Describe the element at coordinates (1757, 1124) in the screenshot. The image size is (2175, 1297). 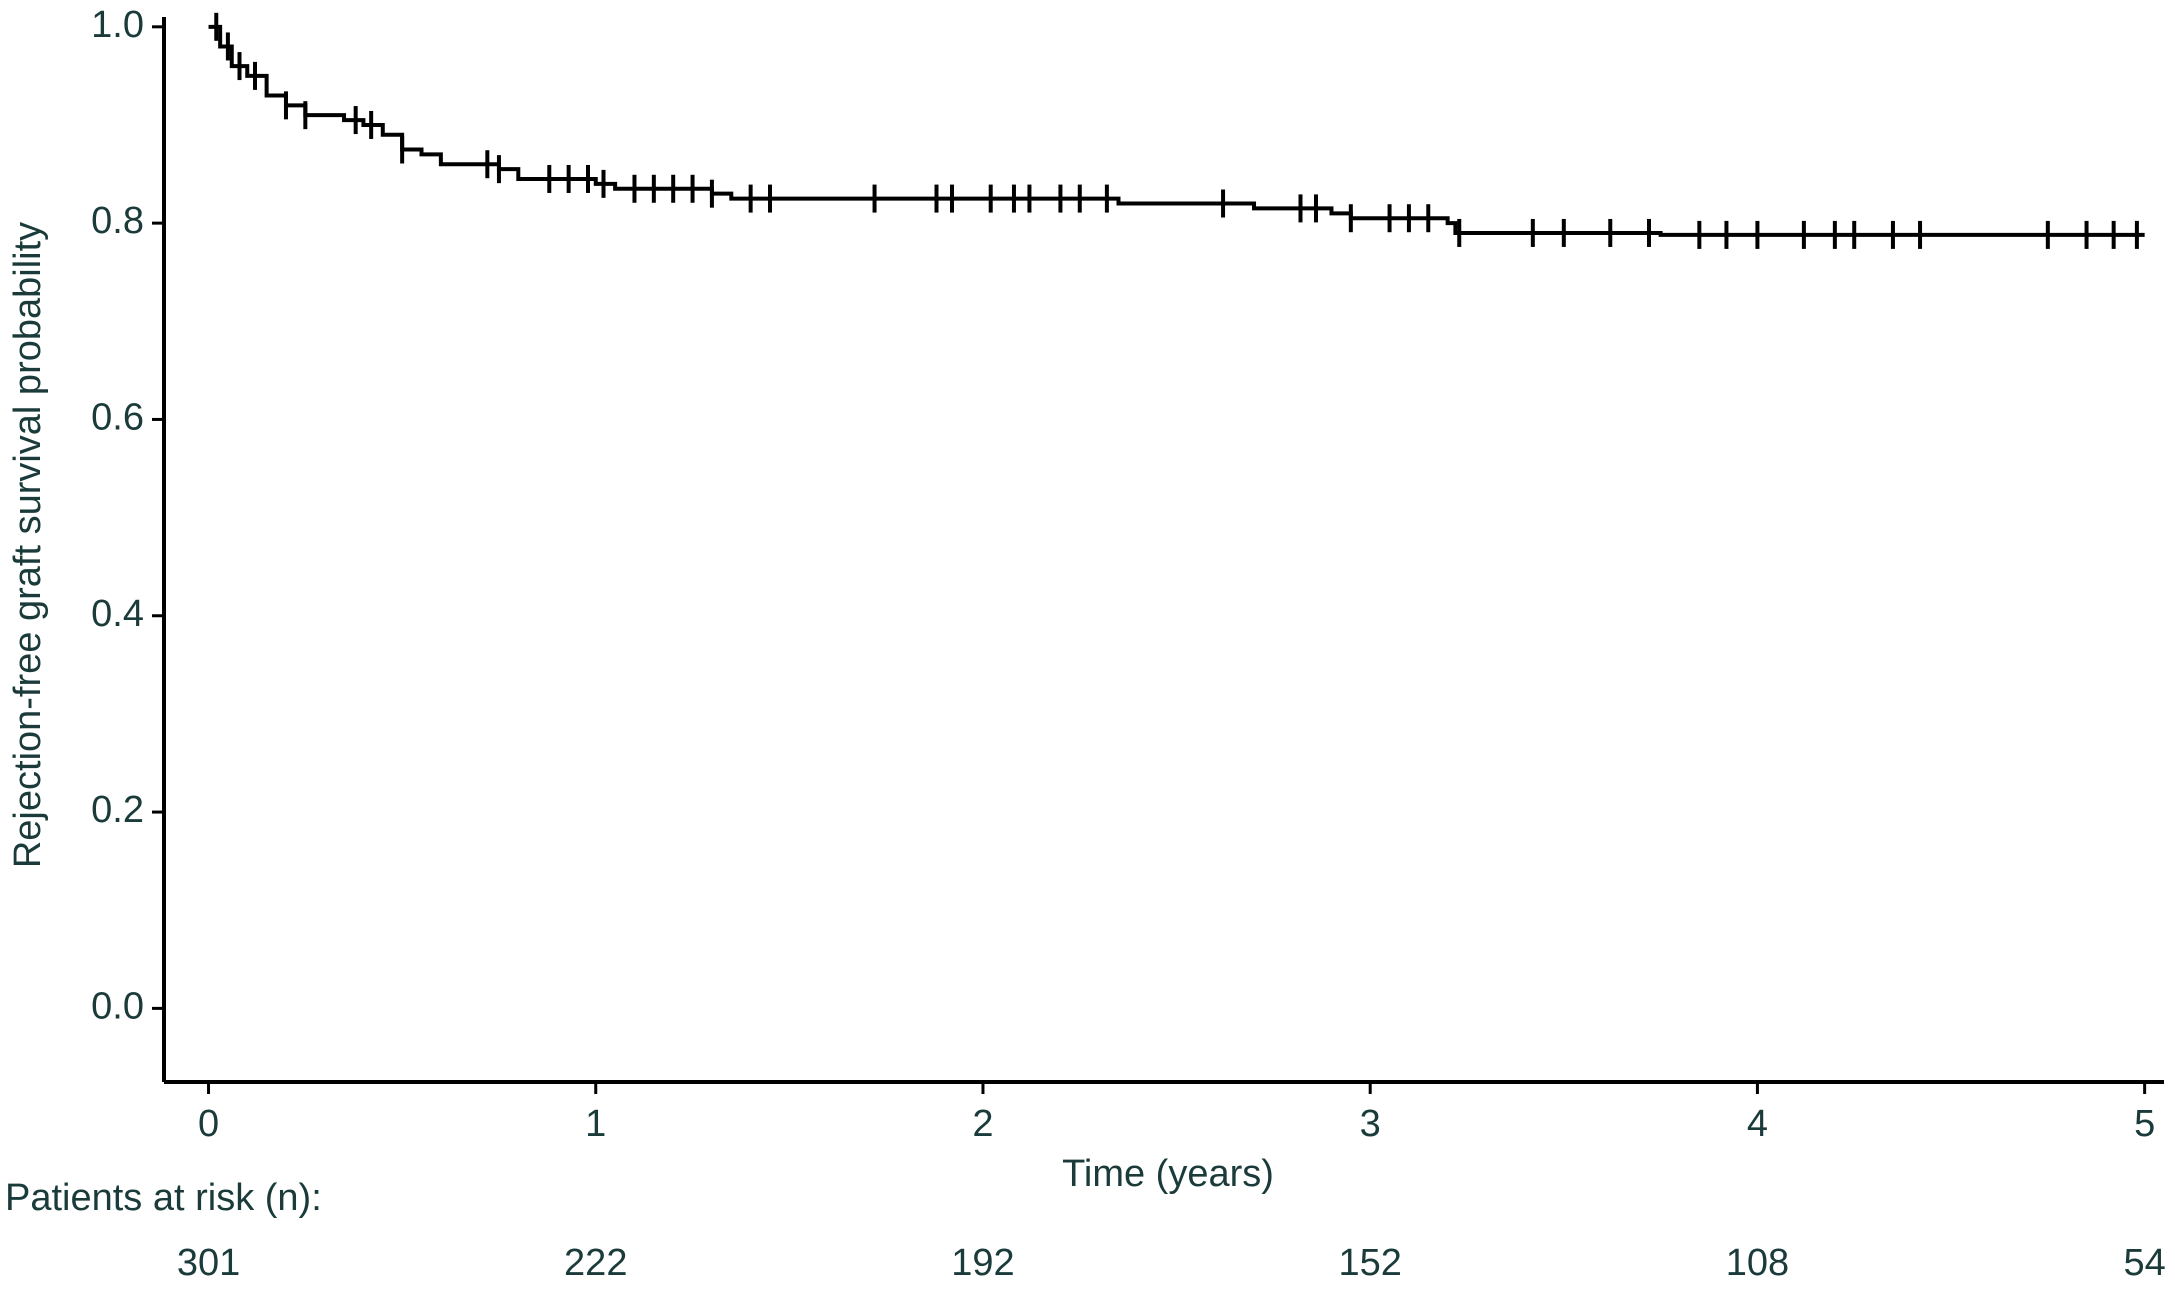
I see `x-tick-label: 4` at that location.